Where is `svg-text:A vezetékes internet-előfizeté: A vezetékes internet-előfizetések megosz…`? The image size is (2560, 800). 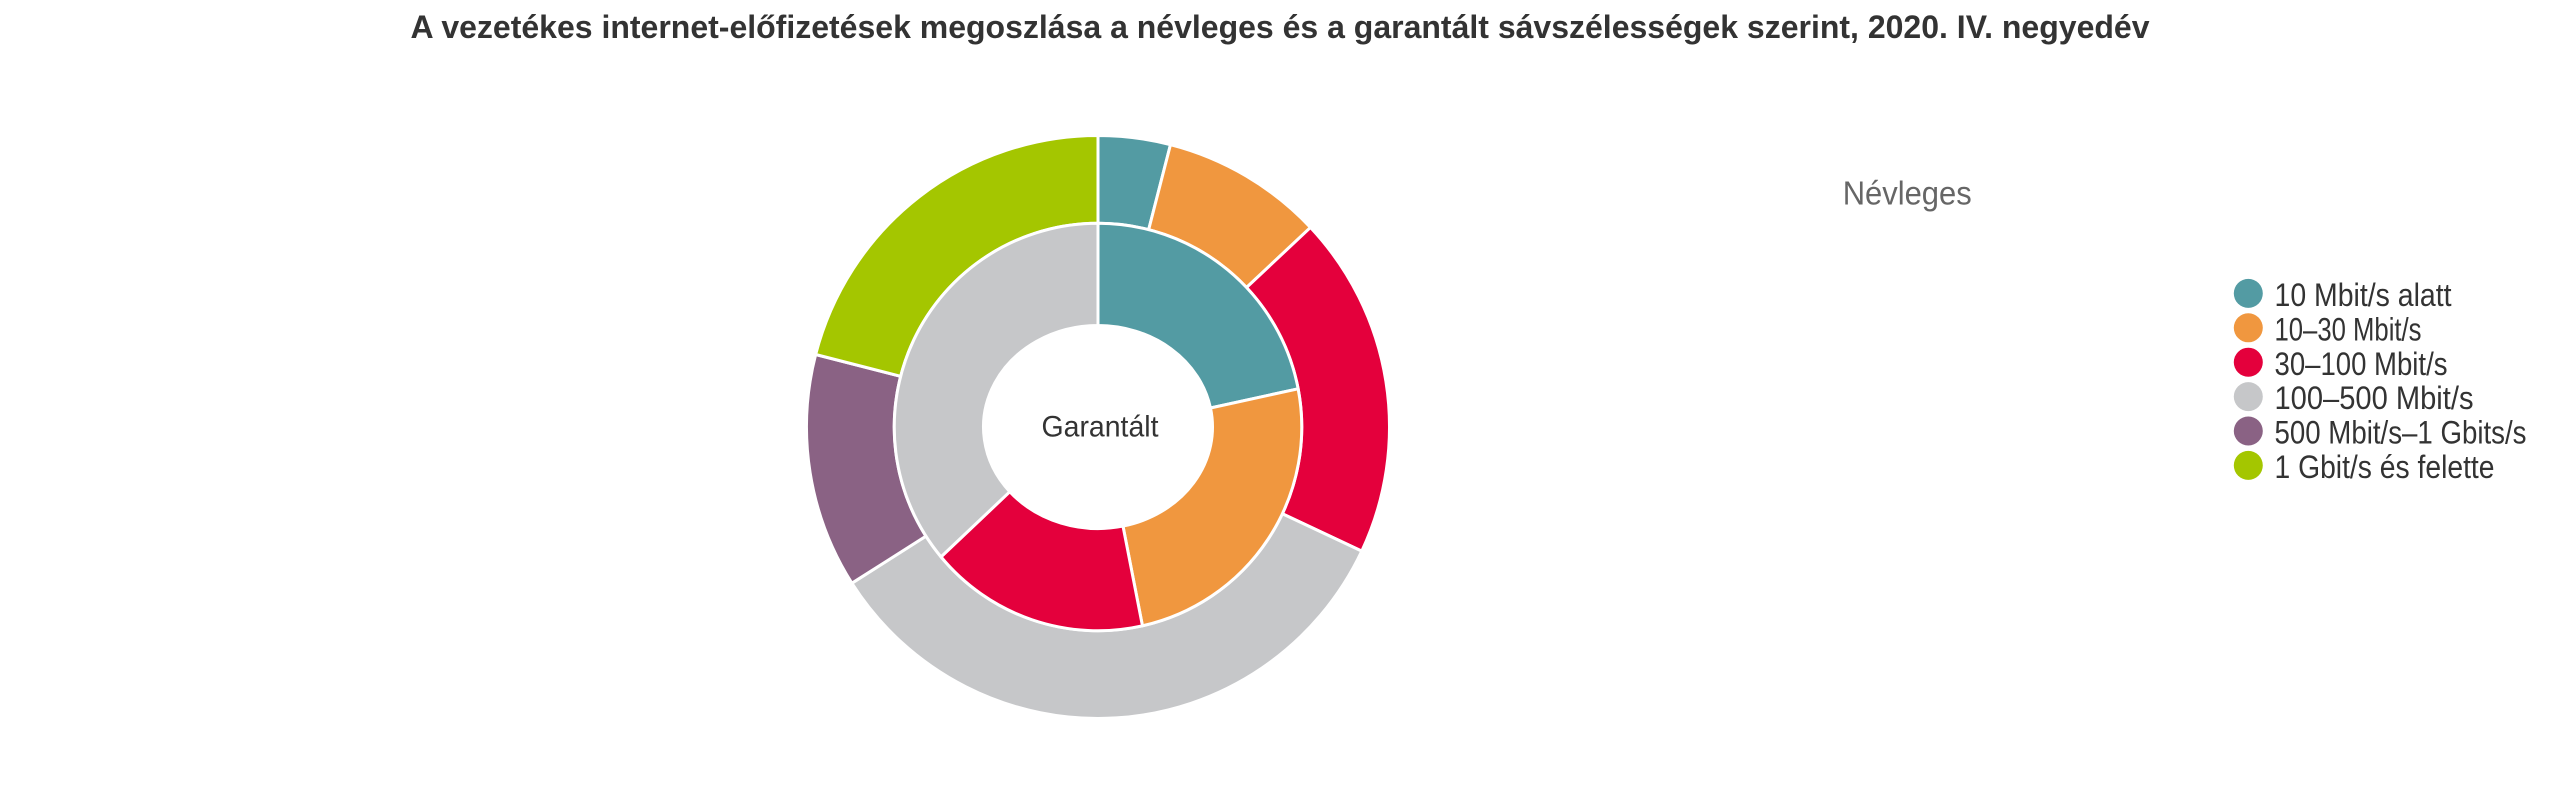
svg-text:A vezetékes internet-előfizeté: A vezetékes internet-előfizetések megosz… is located at coordinates (1280, 27).